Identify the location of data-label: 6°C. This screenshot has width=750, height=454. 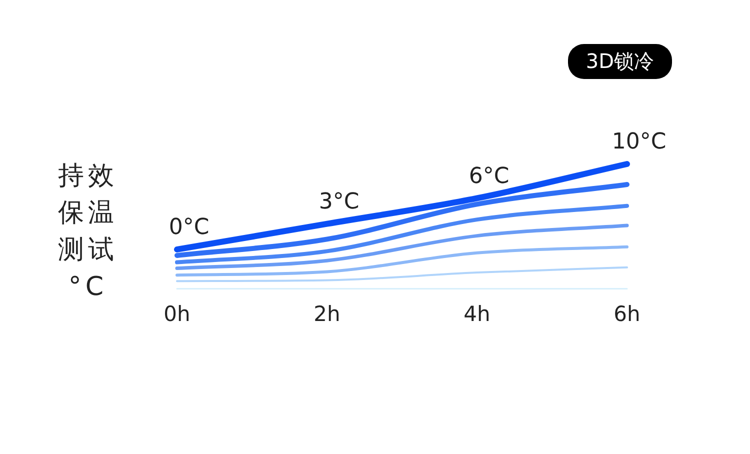
(489, 176).